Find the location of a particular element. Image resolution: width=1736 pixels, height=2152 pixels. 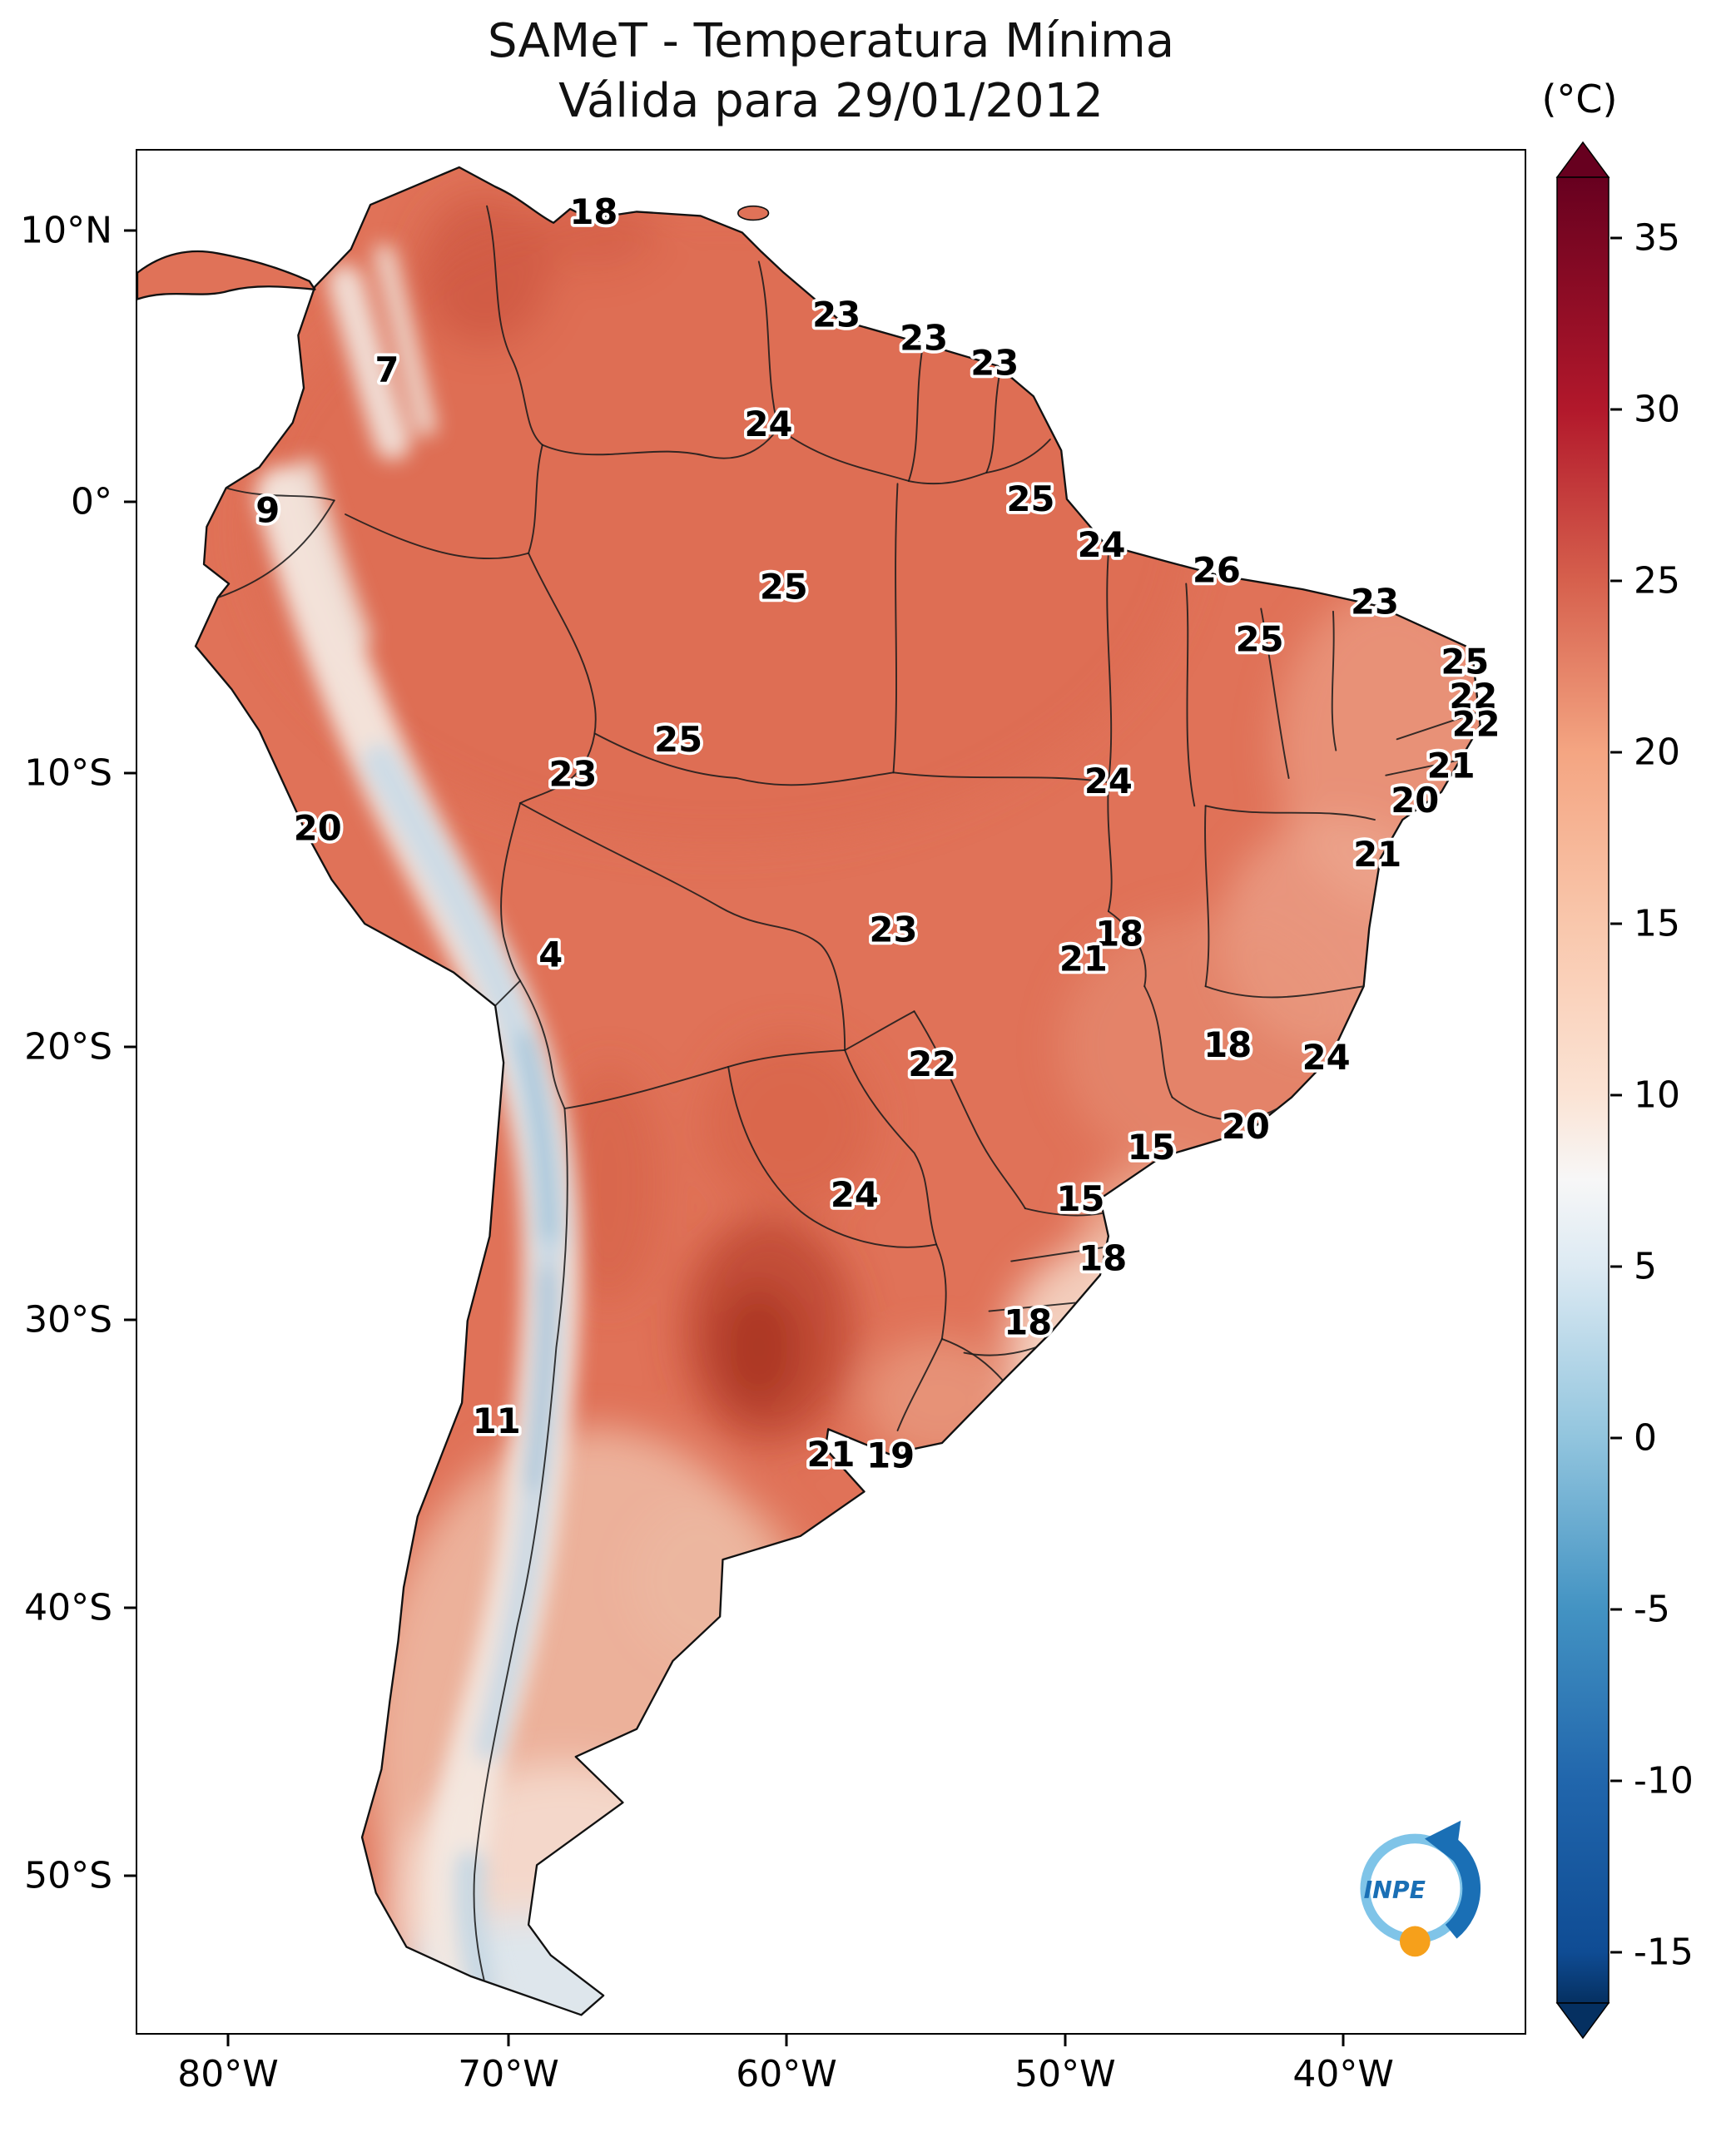

colorbar-graphic is located at coordinates (1582, 1090).